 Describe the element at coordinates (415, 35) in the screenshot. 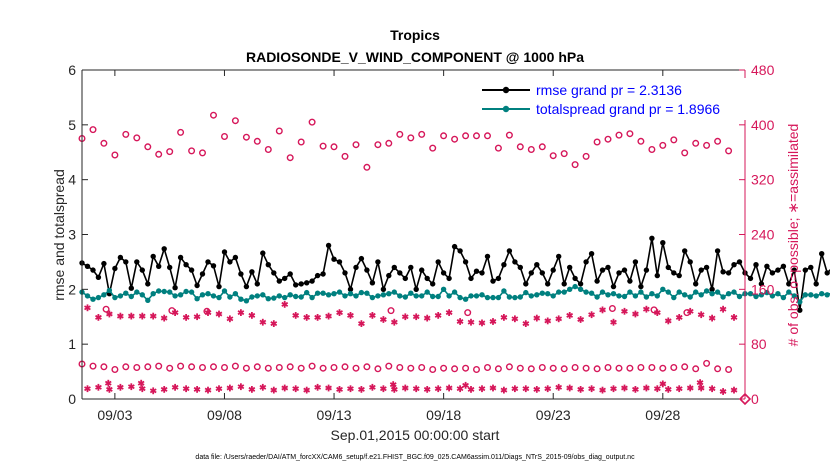

I see `chart-title: Tropics` at that location.